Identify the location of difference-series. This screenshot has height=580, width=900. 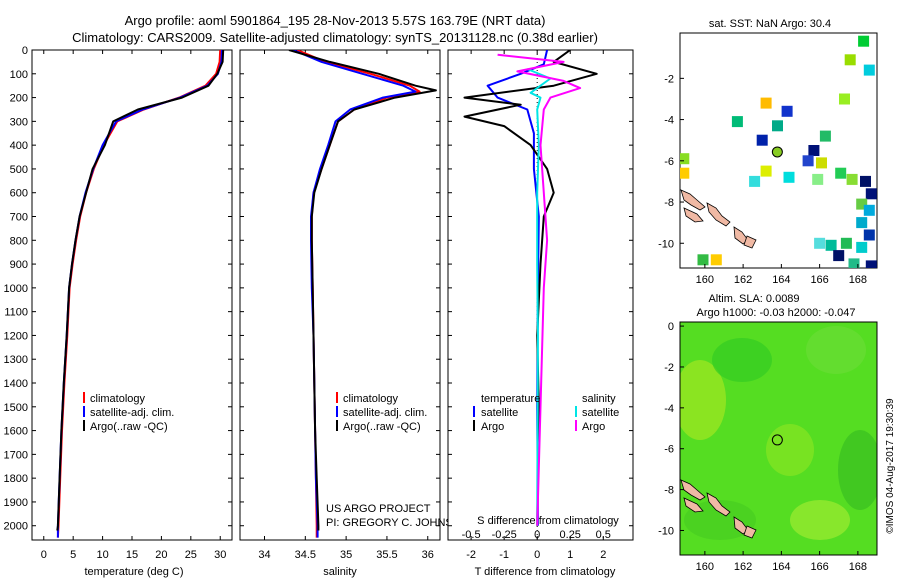
(530, 288).